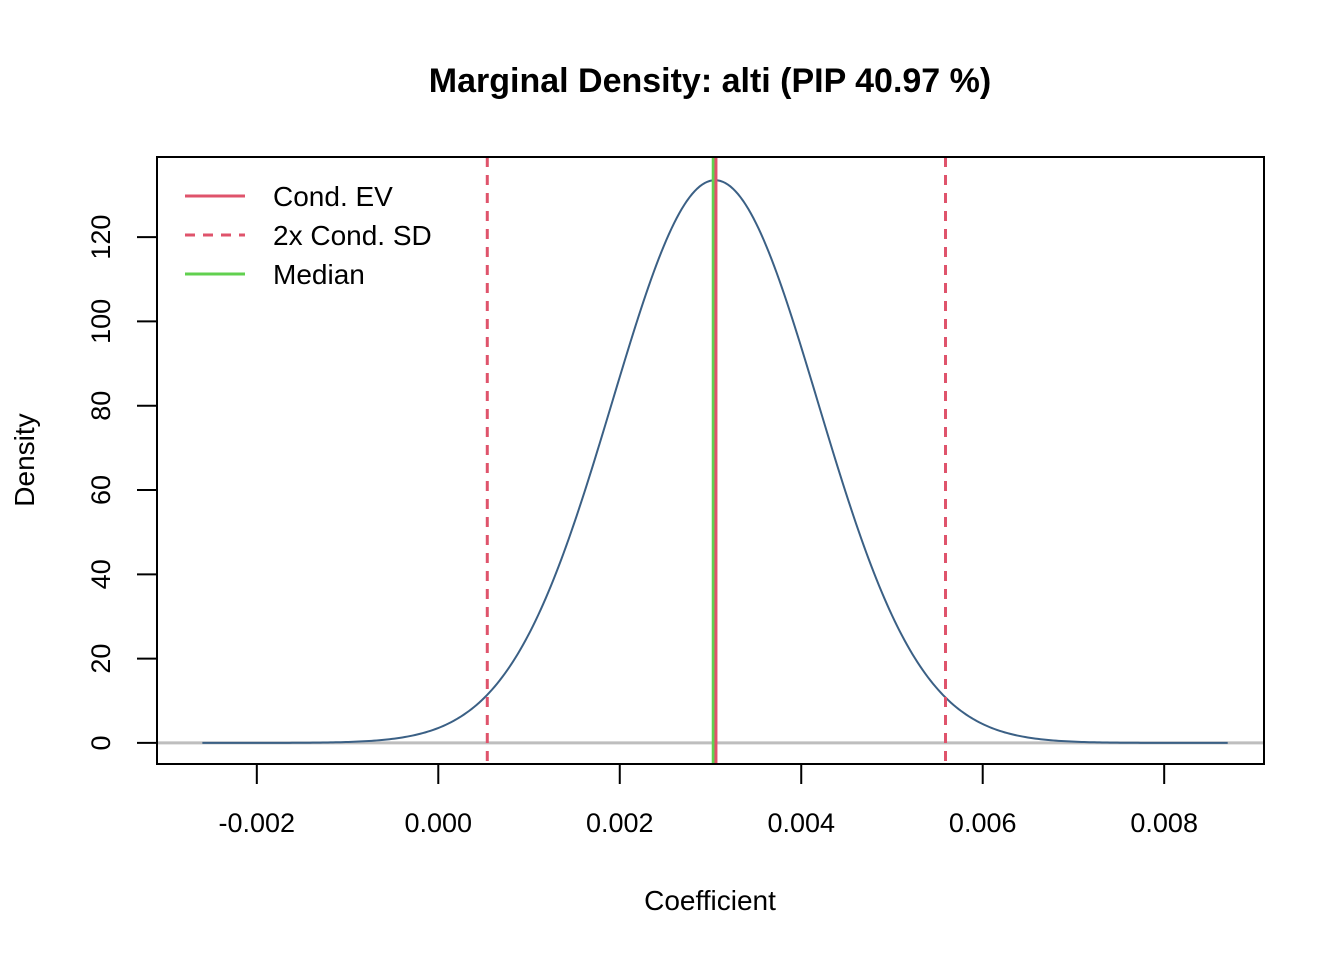 The width and height of the screenshot is (1344, 960). Describe the element at coordinates (101, 490) in the screenshot. I see `y-tick-label: 60` at that location.